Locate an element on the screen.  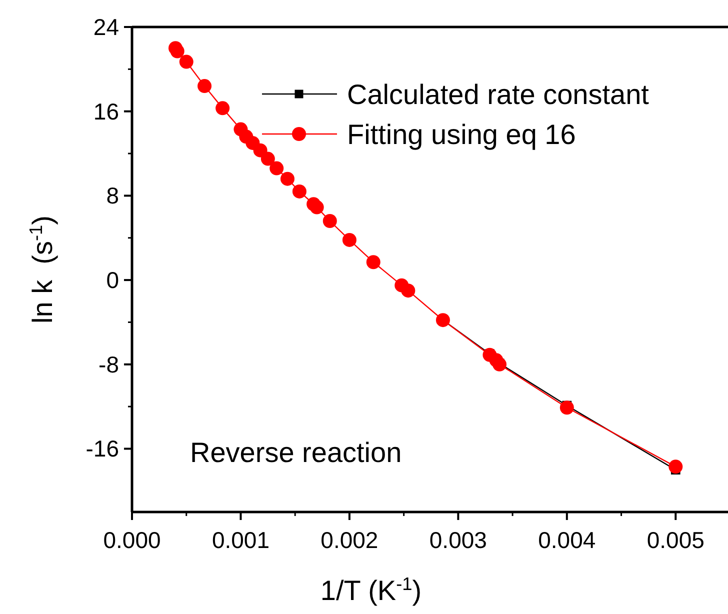
annotation: Reverse reaction is located at coordinates (296, 452).